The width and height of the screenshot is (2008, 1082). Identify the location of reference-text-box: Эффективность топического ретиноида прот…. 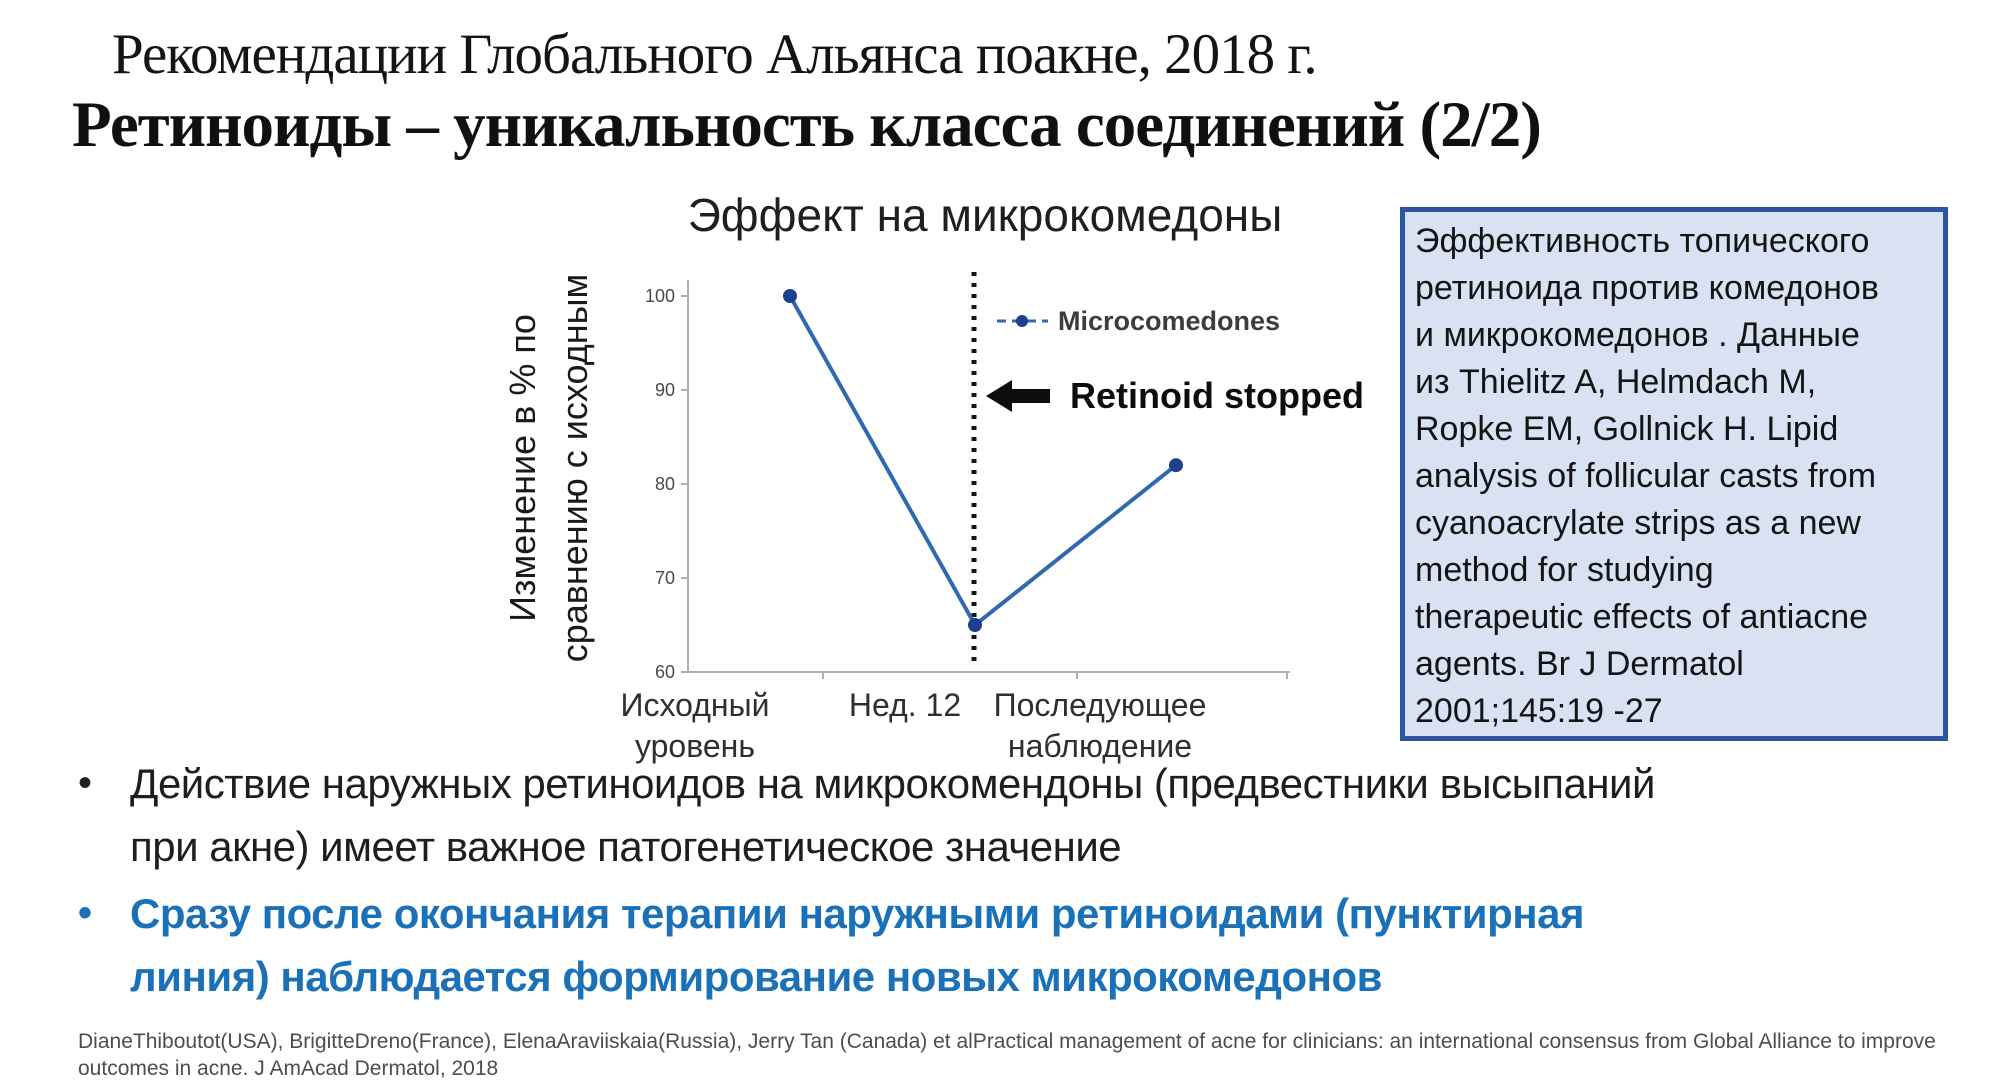
(1674, 474).